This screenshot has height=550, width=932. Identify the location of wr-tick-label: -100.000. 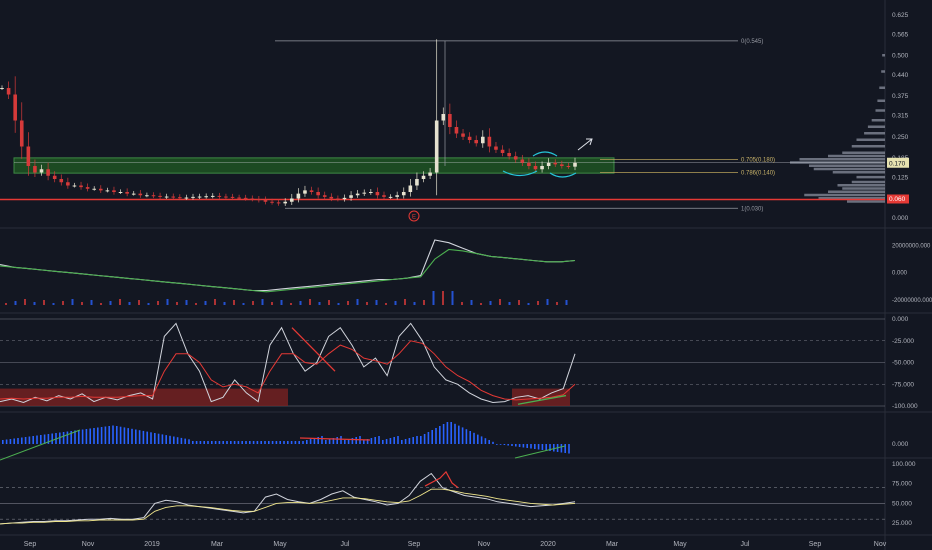
(905, 406).